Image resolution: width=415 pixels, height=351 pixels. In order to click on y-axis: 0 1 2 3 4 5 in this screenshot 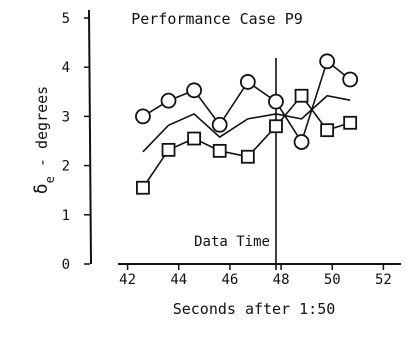, I will do `click(77, 141)`.